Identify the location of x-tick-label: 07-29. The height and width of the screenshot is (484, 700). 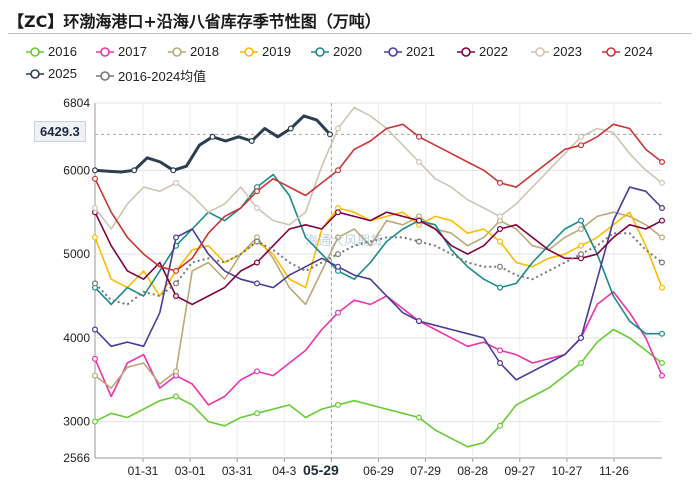
(425, 471).